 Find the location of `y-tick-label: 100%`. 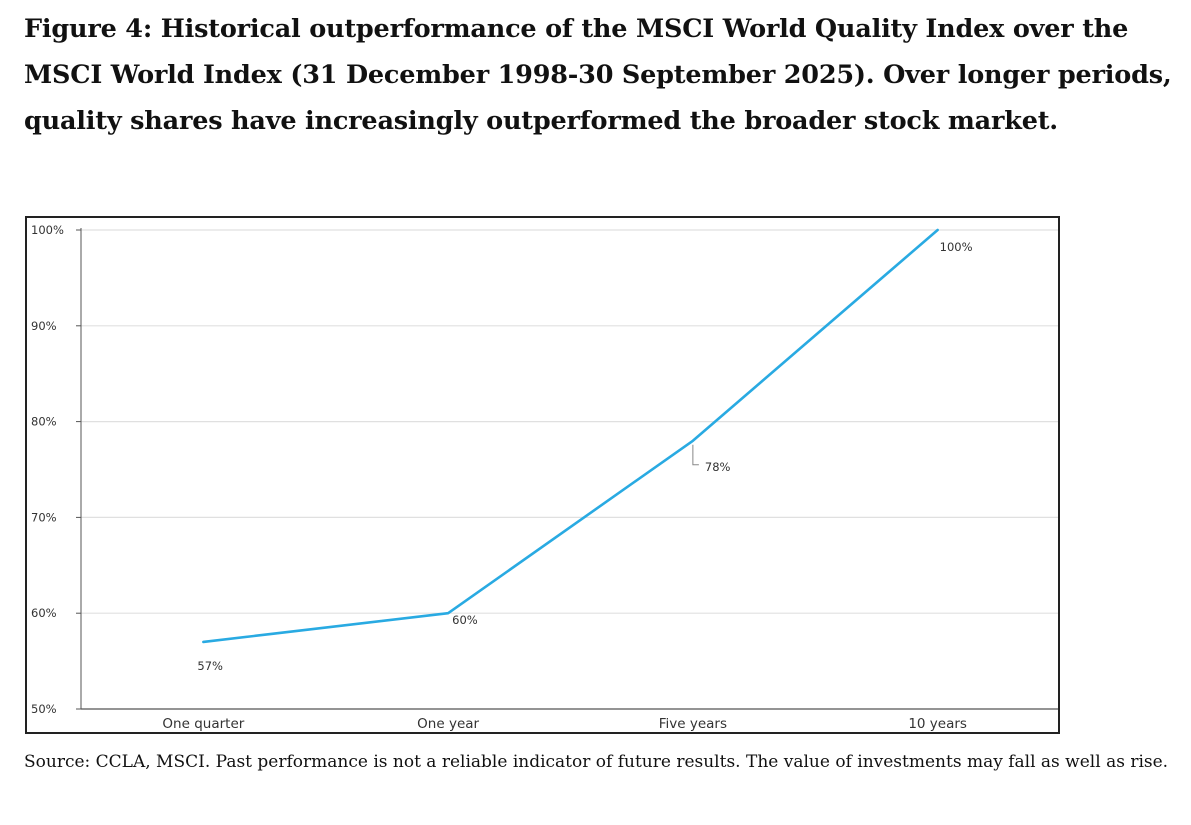

y-tick-label: 100% is located at coordinates (47, 230).